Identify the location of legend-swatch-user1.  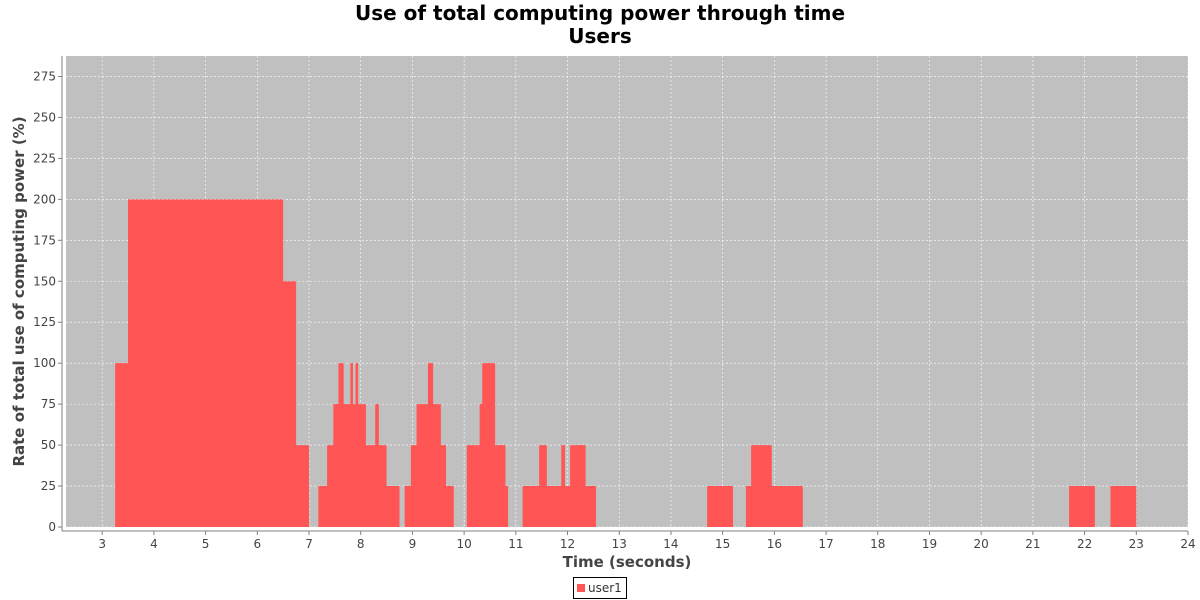
(581, 588).